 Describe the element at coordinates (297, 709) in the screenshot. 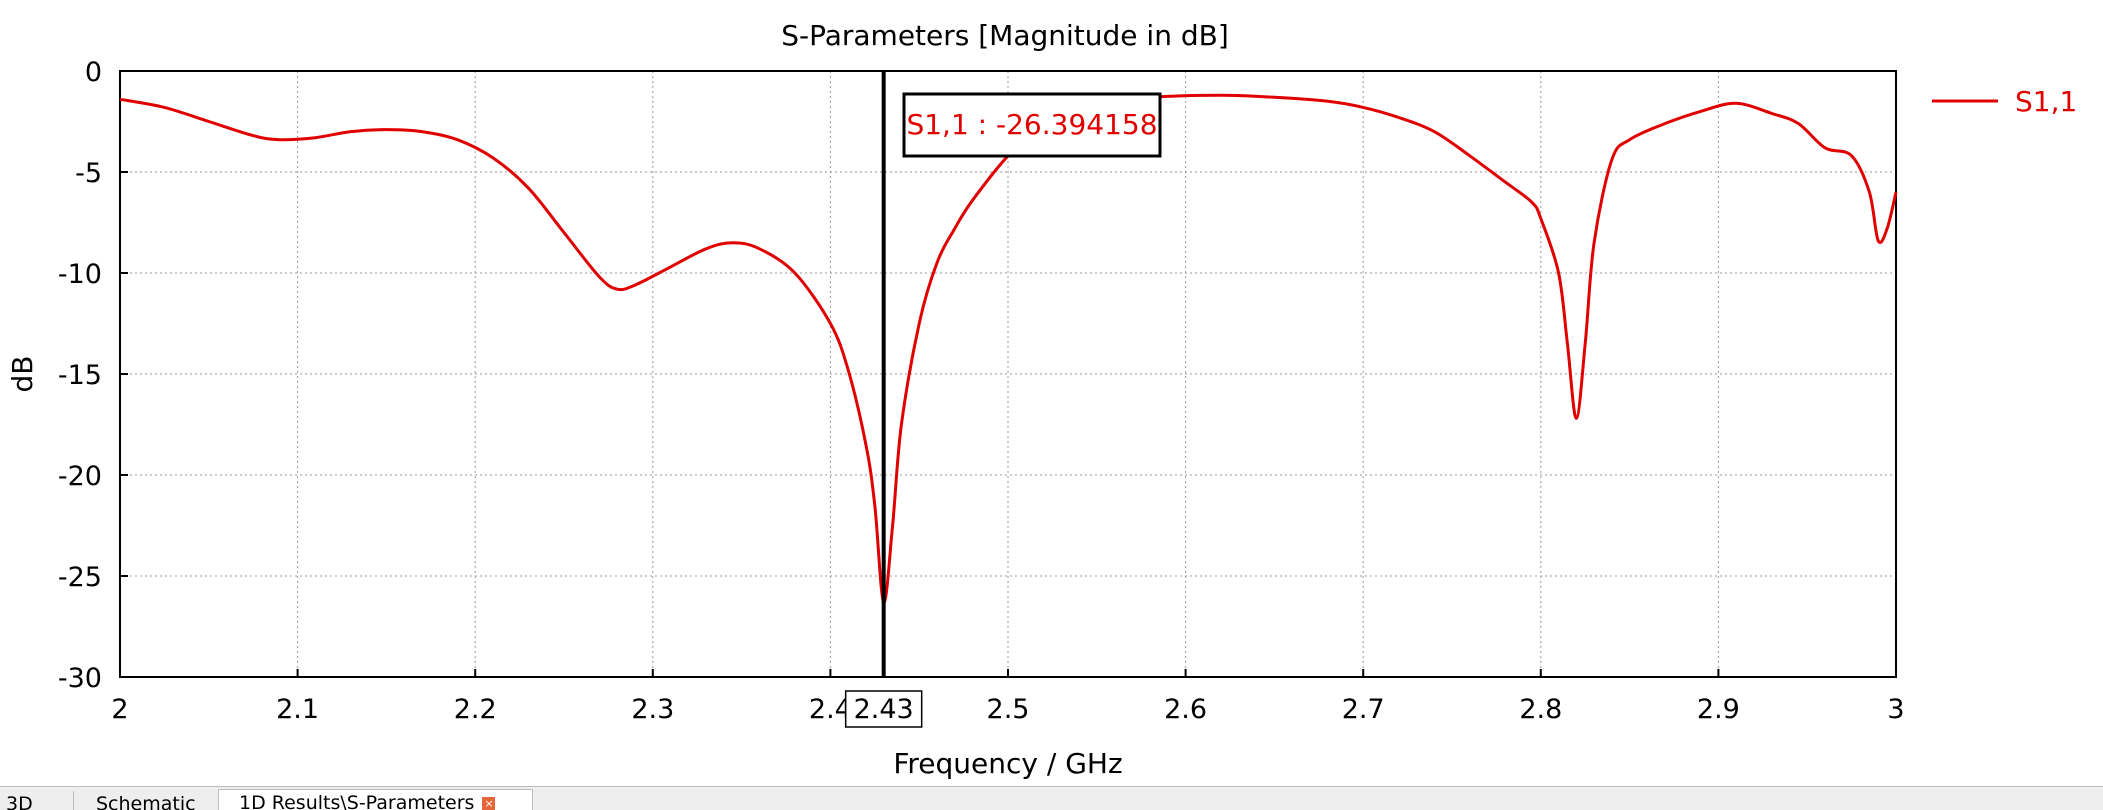

I see `x-tick-label: 2.1` at that location.